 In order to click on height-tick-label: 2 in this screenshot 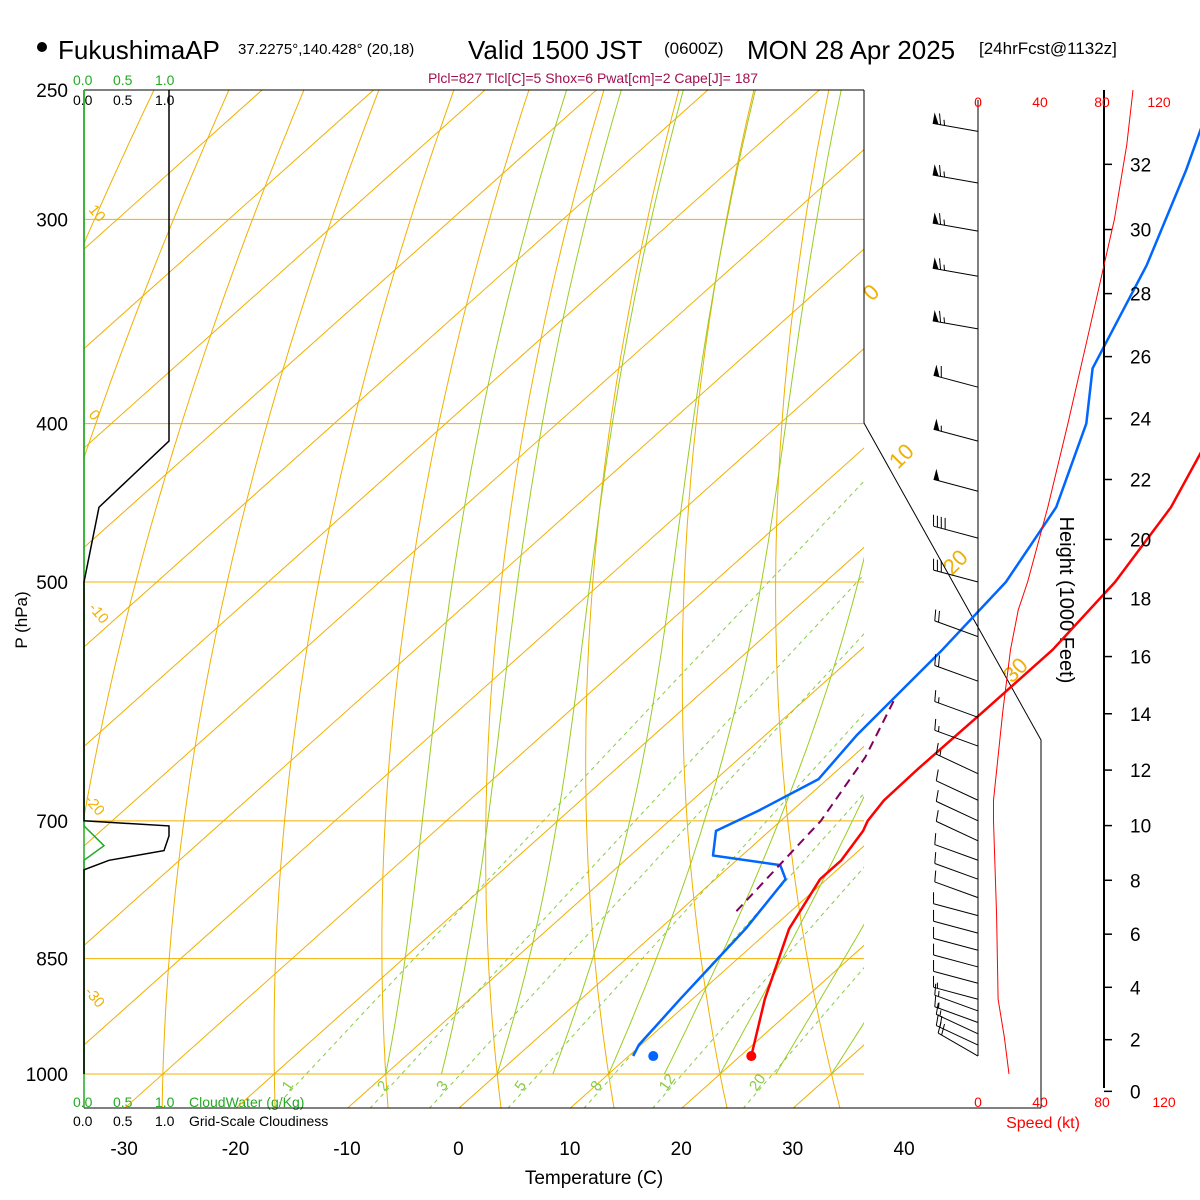, I will do `click(1135, 1041)`.